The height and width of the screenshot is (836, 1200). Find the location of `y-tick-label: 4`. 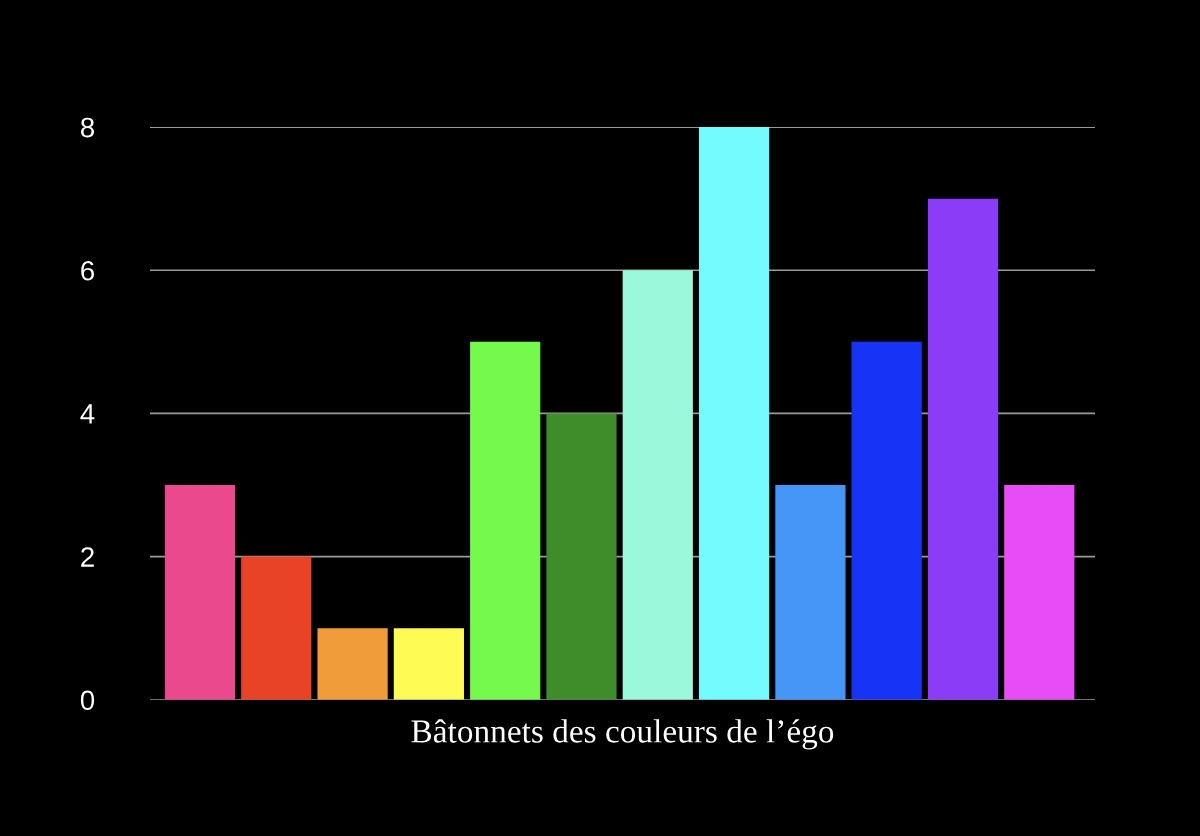

y-tick-label: 4 is located at coordinates (87, 414).